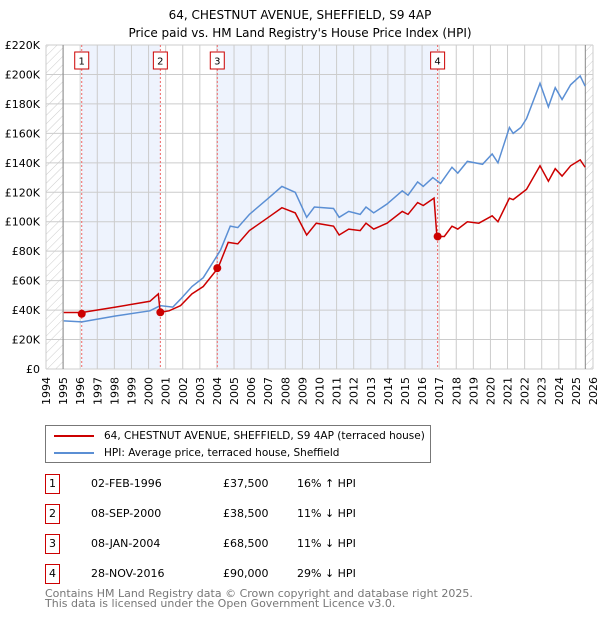  I want to click on x-tick-label: 2006, so click(251, 391).